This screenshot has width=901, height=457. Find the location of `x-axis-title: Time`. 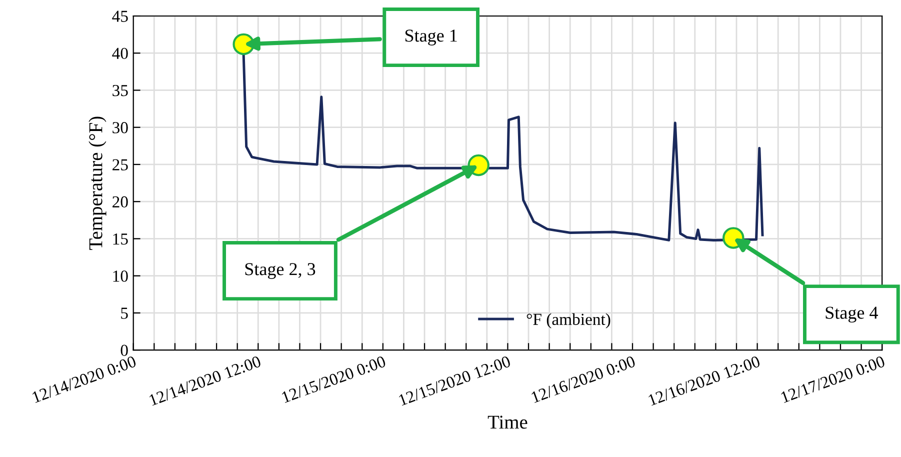

x-axis-title: Time is located at coordinates (508, 422).